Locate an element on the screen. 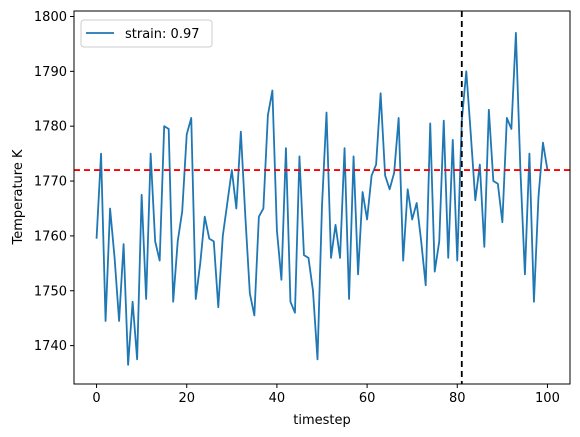 This screenshot has height=437, width=580. y-tick-label: 1790 is located at coordinates (50, 72).